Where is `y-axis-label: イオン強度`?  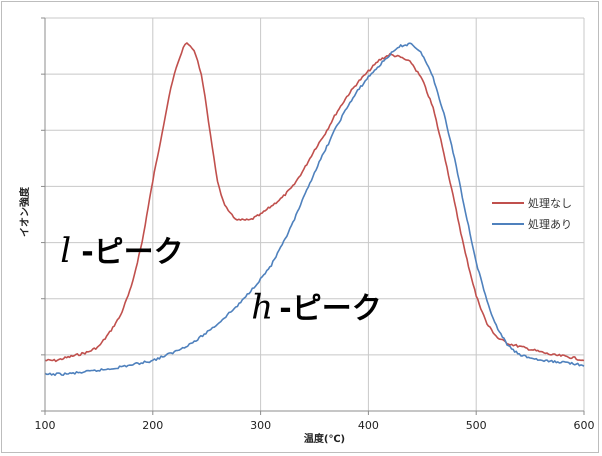 y-axis-label: イオン強度 is located at coordinates (24, 211).